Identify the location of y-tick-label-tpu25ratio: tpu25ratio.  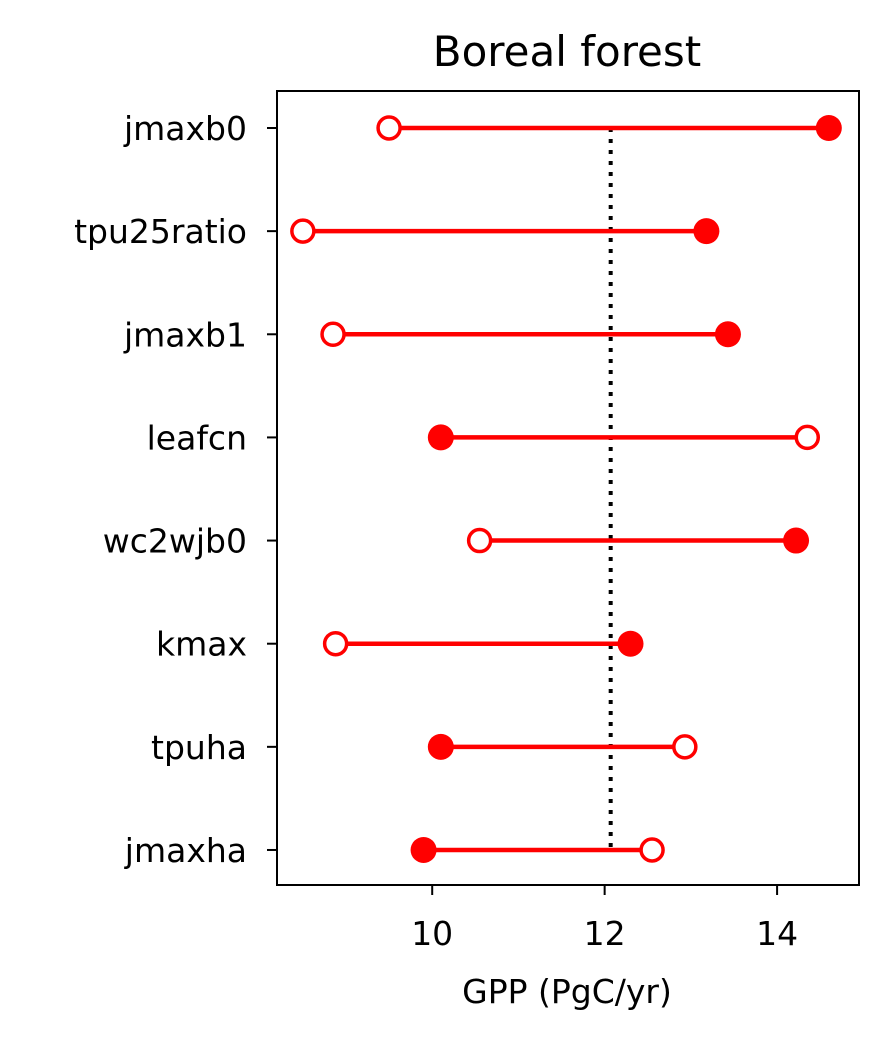
(160, 231).